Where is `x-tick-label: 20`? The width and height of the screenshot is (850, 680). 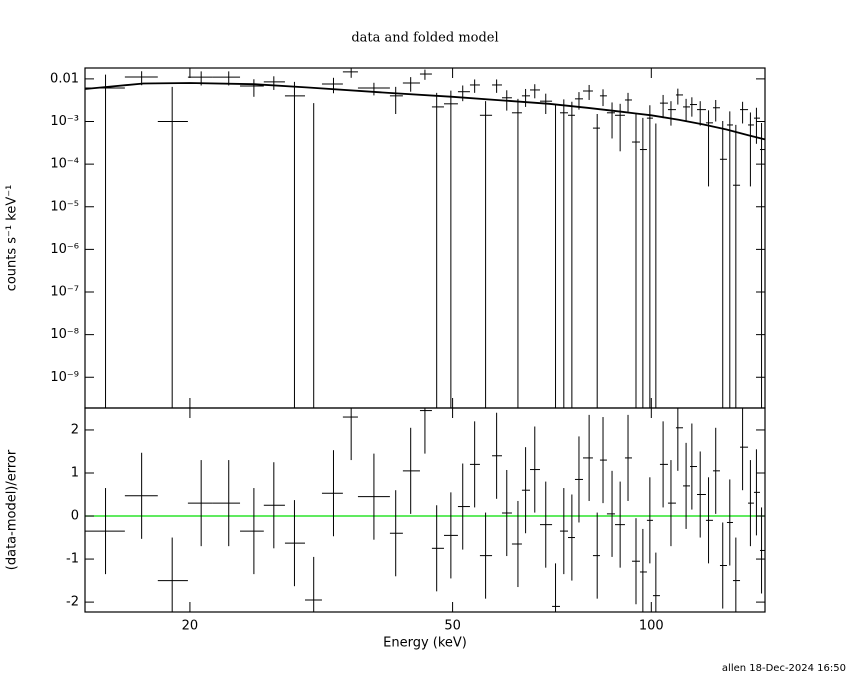 x-tick-label: 20 is located at coordinates (190, 626).